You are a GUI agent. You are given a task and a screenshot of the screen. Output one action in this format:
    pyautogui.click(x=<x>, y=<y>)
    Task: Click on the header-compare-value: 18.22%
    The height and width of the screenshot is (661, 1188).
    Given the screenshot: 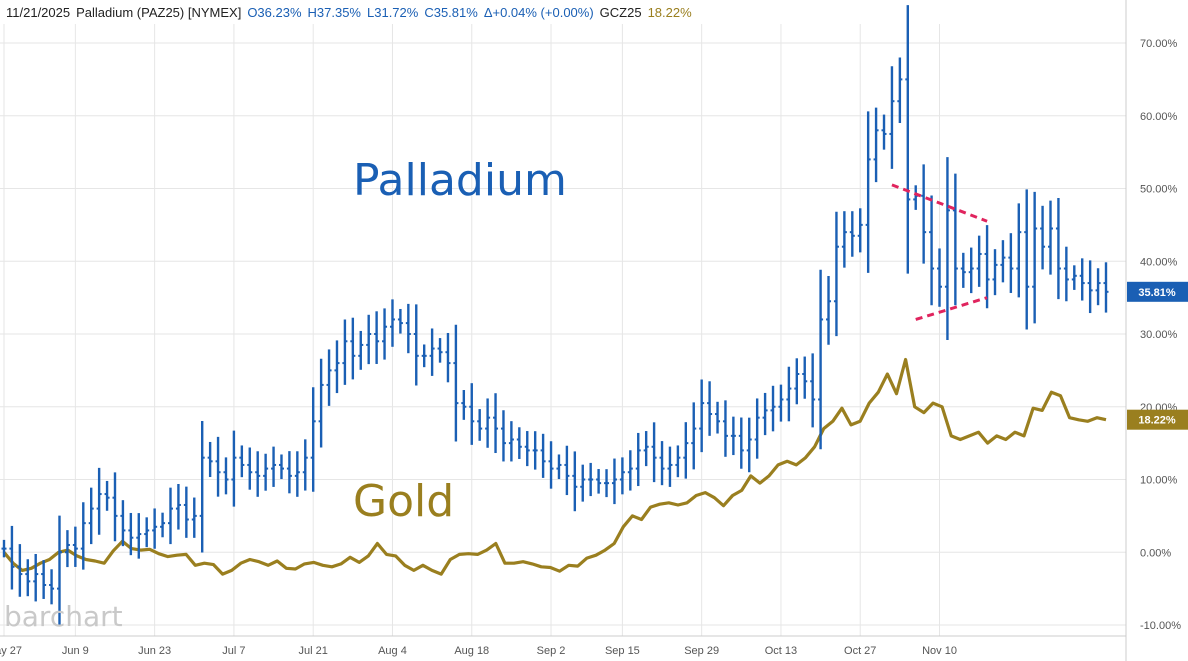 What is the action you would take?
    pyautogui.click(x=669, y=12)
    